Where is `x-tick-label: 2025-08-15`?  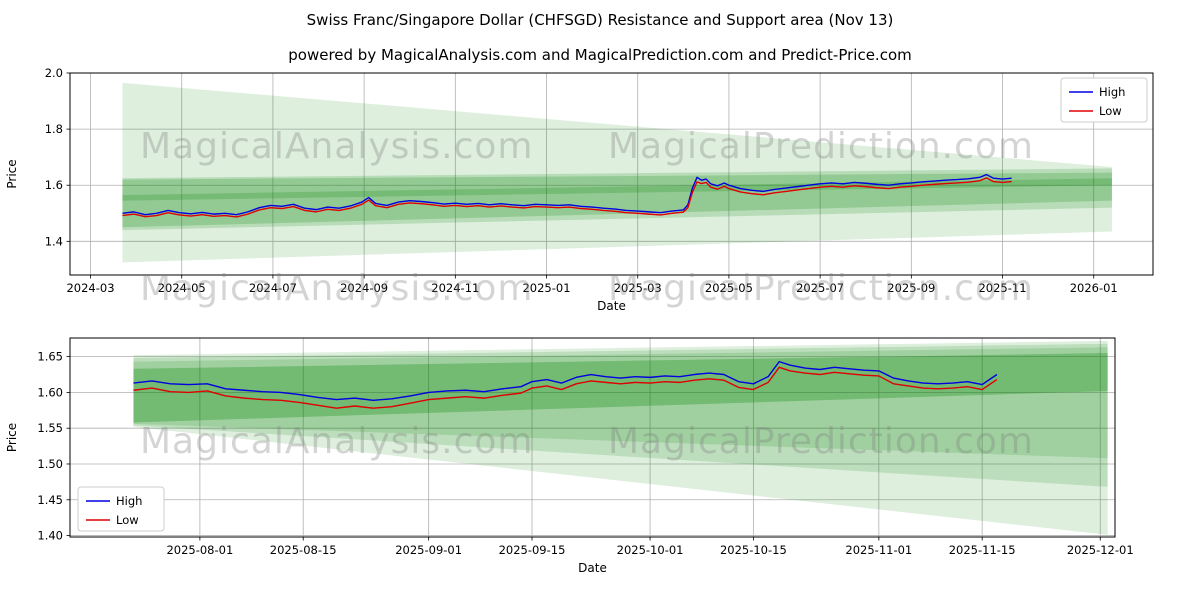
x-tick-label: 2025-08-15 is located at coordinates (303, 550).